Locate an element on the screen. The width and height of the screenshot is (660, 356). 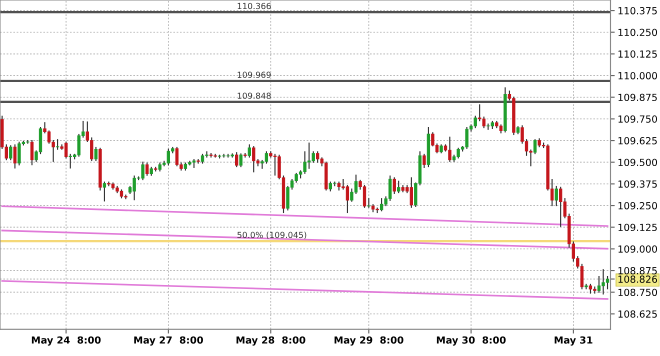
x-tick-label: May 30 8:00 is located at coordinates (471, 341).